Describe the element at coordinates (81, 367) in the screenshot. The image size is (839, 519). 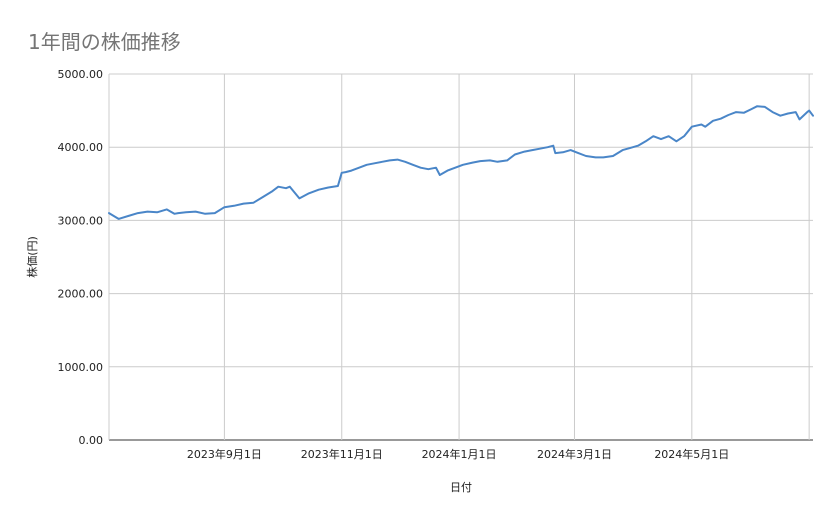
I see `y-tick-label: 1000.00` at that location.